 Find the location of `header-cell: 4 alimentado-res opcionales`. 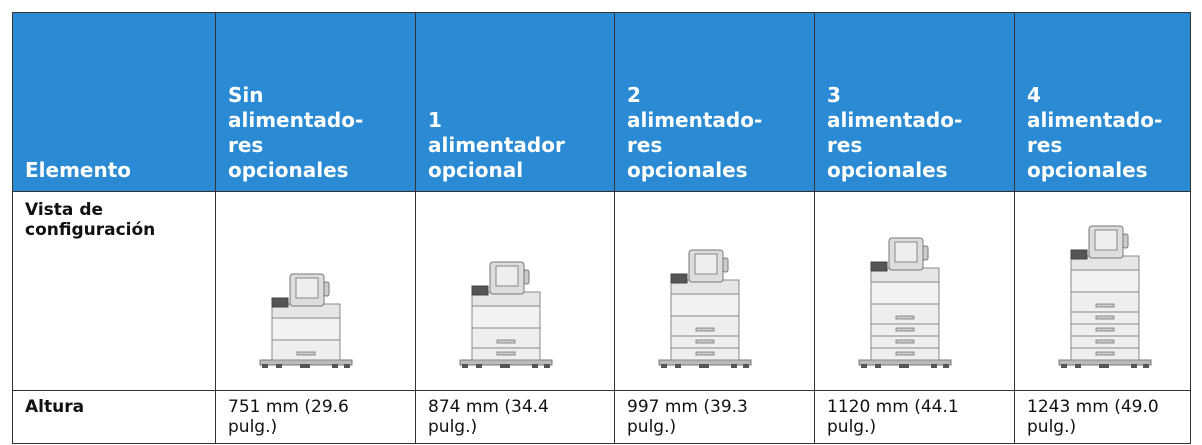

header-cell: 4 alimentado-res opcionales is located at coordinates (1102, 102).